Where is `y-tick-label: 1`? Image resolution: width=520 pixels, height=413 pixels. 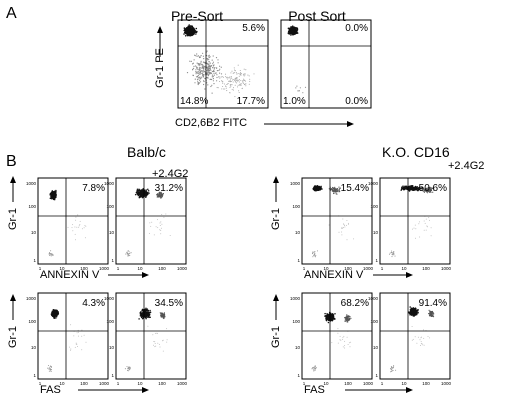 y-tick-label: 1 is located at coordinates (34, 375).